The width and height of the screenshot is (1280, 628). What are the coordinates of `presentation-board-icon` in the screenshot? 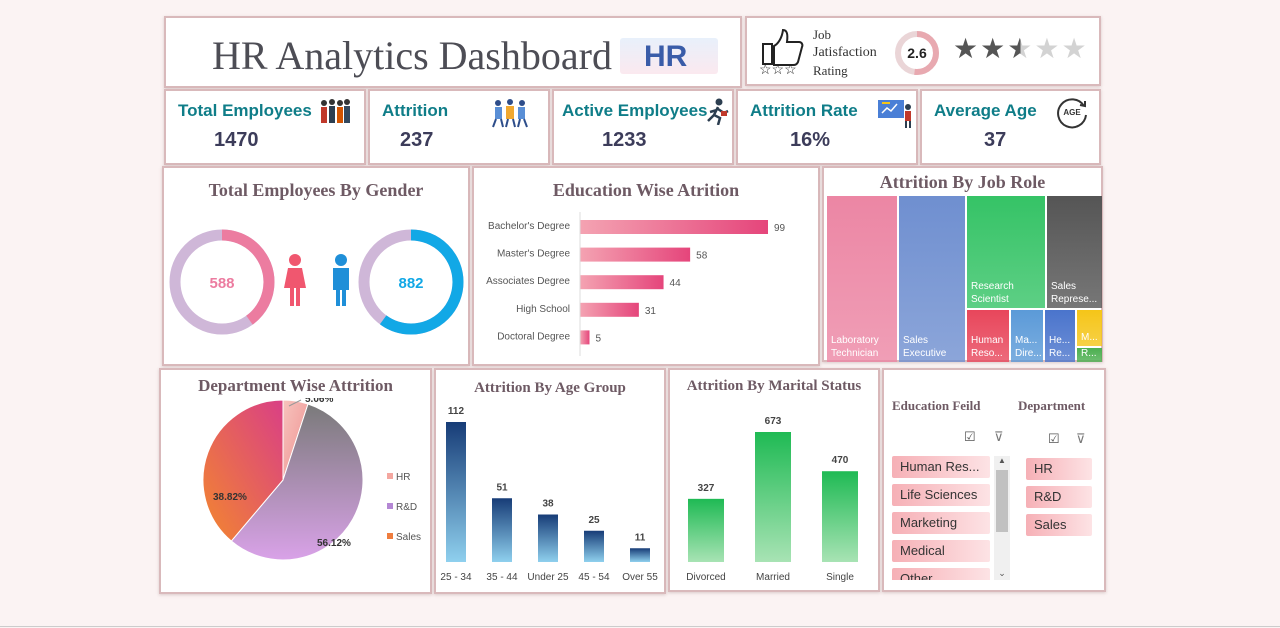 It's located at (894, 114).